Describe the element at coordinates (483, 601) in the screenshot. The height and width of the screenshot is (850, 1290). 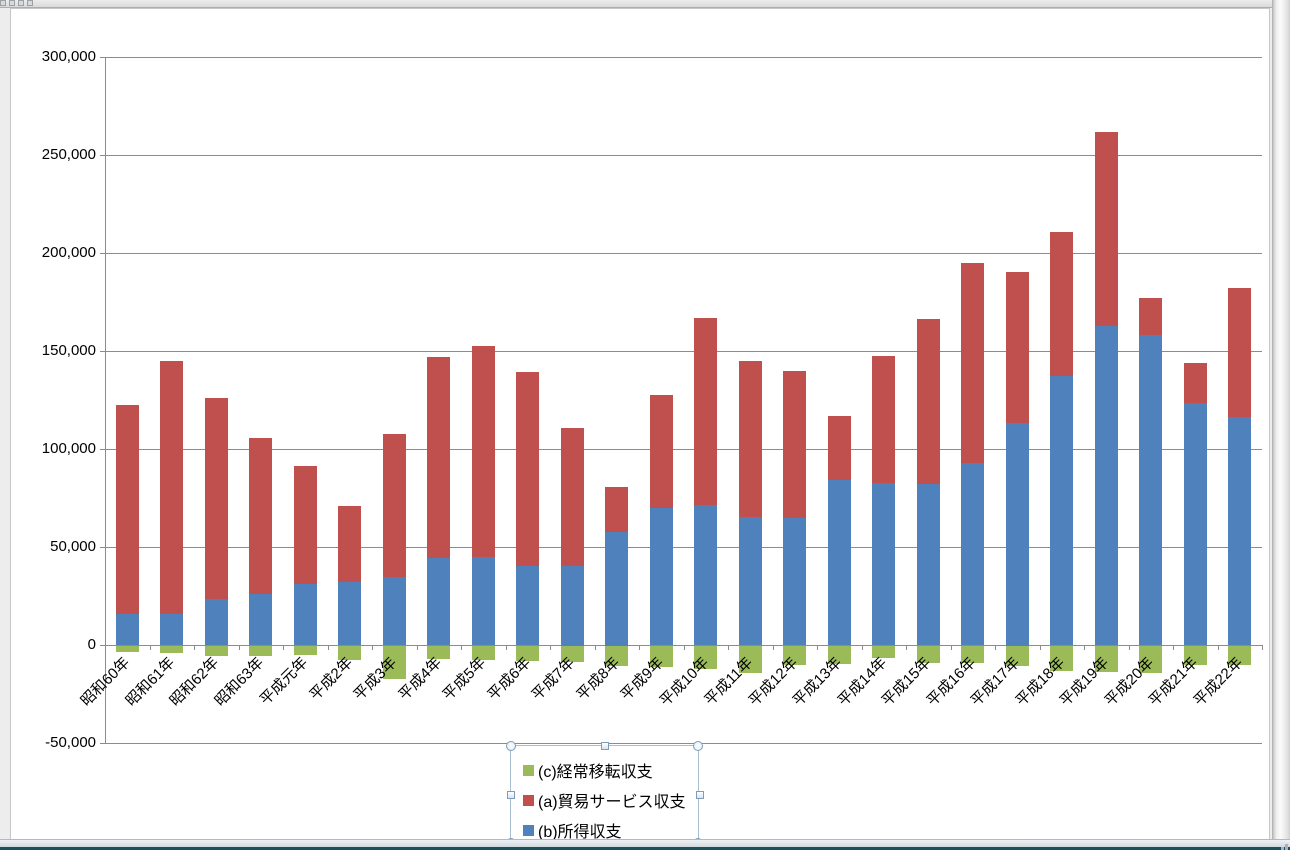
I see `bar-b-平成5年` at that location.